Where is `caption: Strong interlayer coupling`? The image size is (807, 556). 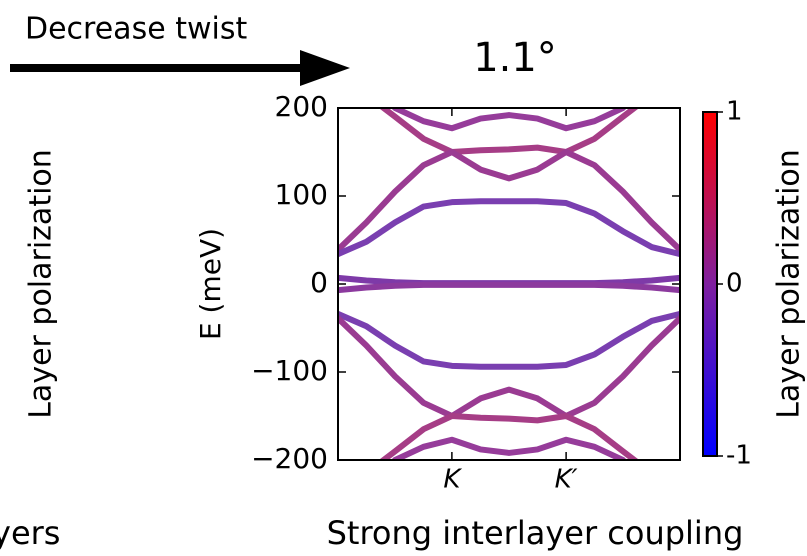
caption: Strong interlayer coupling is located at coordinates (535, 533).